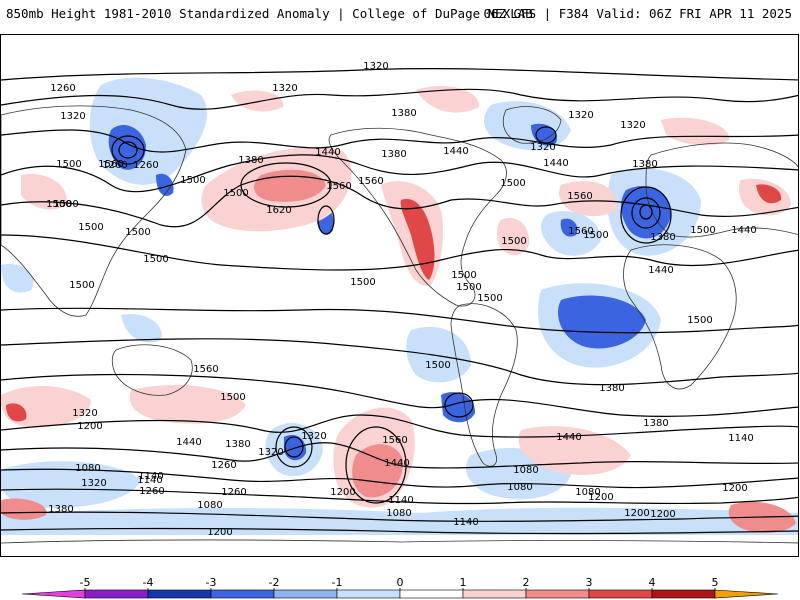  Describe the element at coordinates (589, 582) in the screenshot. I see `colorbar-tick-label: 3` at that location.